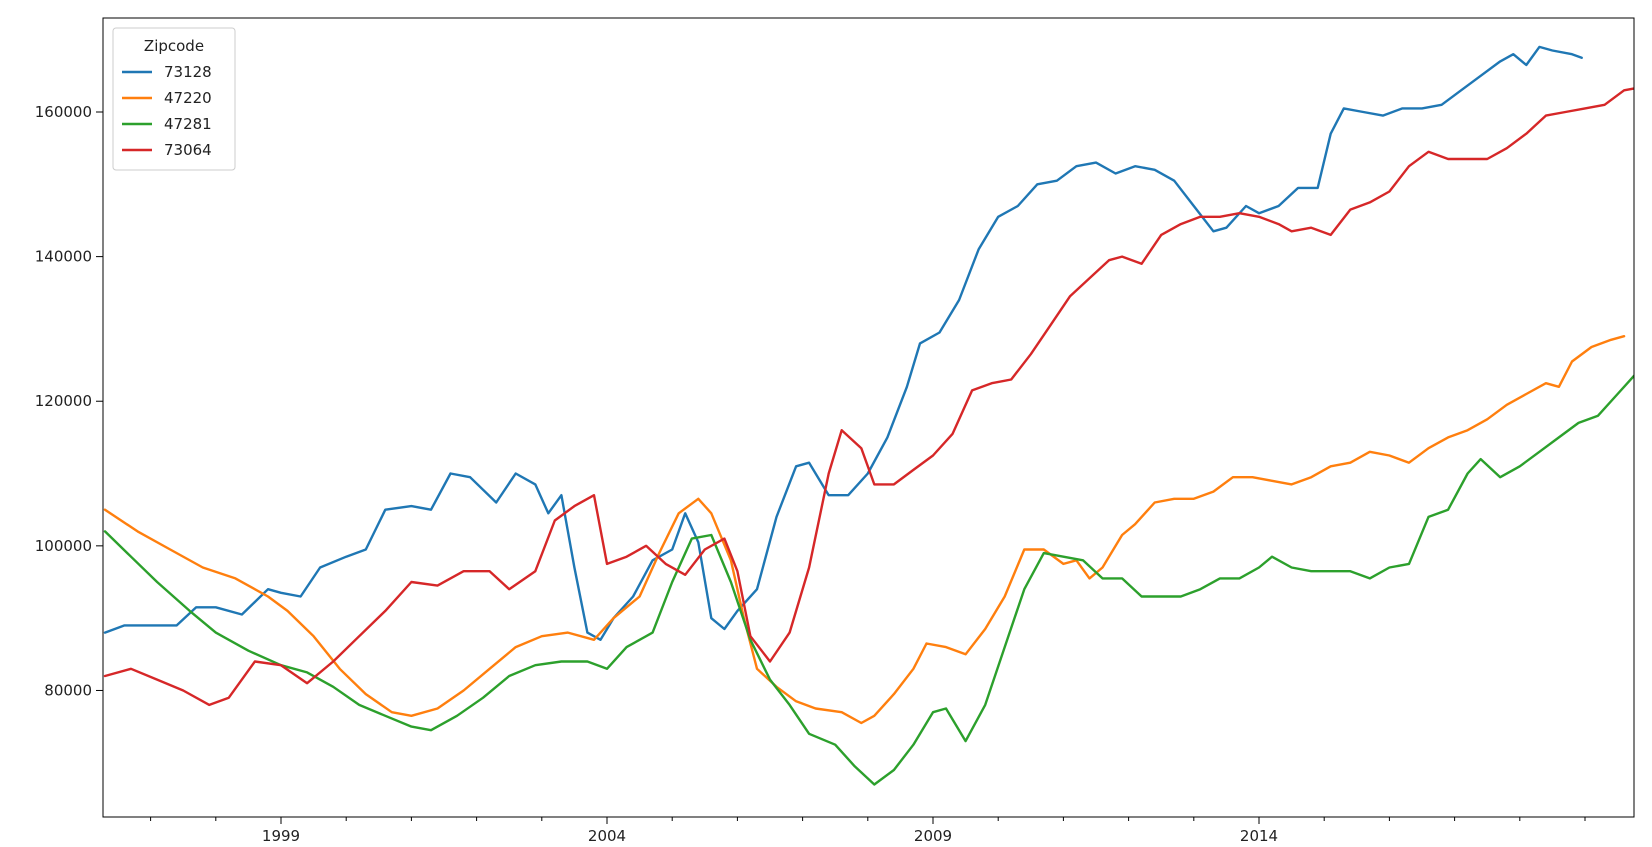 Image resolution: width=1652 pixels, height=847 pixels. What do you see at coordinates (63, 401) in the screenshot?
I see `y-tick-label-120000: 120000` at bounding box center [63, 401].